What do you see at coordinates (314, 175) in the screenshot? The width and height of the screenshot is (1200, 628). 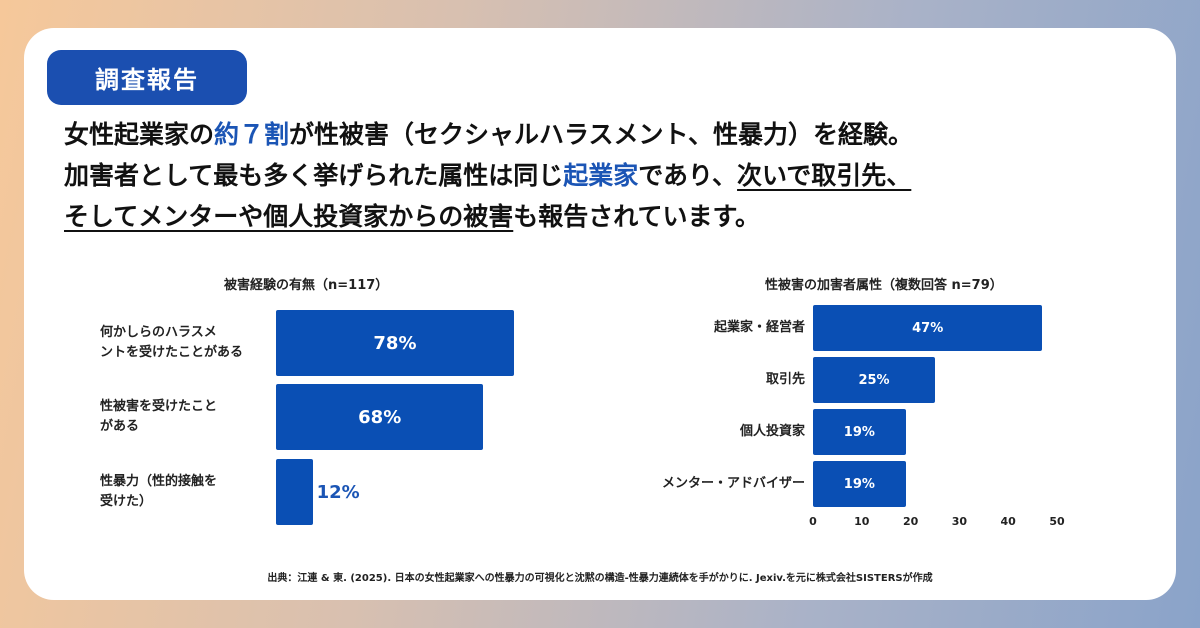 I see `headline-text: 加害者として最も多く挙げられた属性は同じ` at bounding box center [314, 175].